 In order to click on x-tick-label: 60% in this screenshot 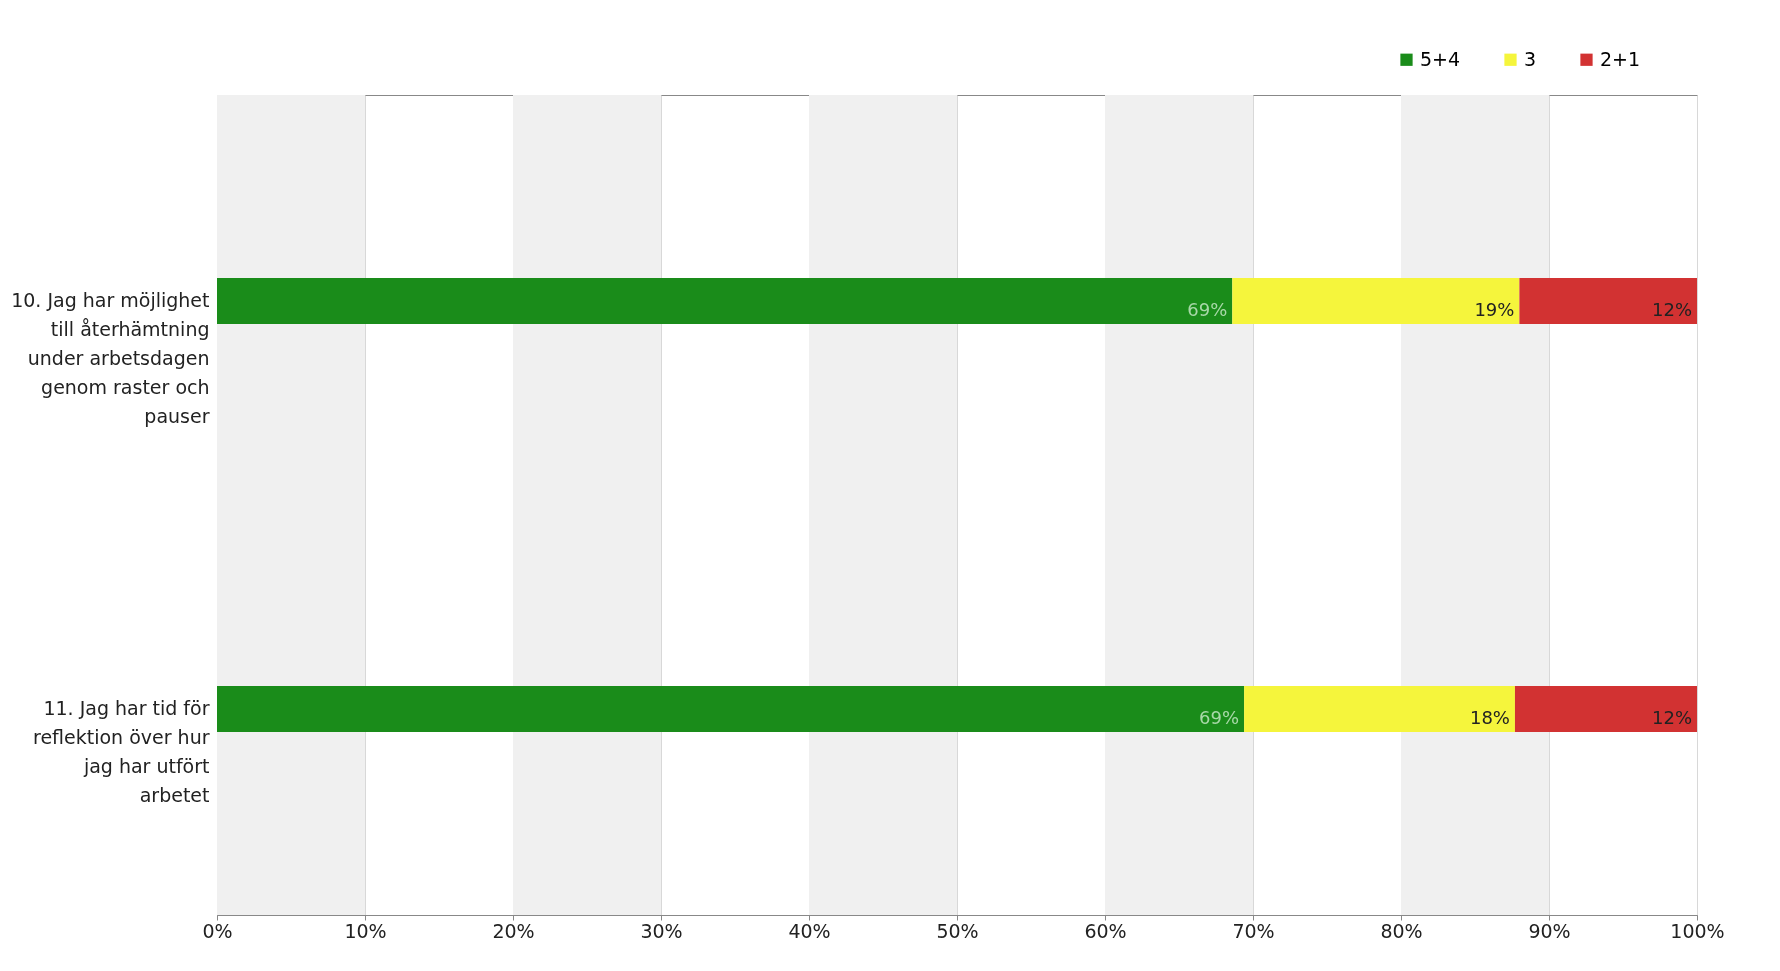, I will do `click(1105, 930)`.